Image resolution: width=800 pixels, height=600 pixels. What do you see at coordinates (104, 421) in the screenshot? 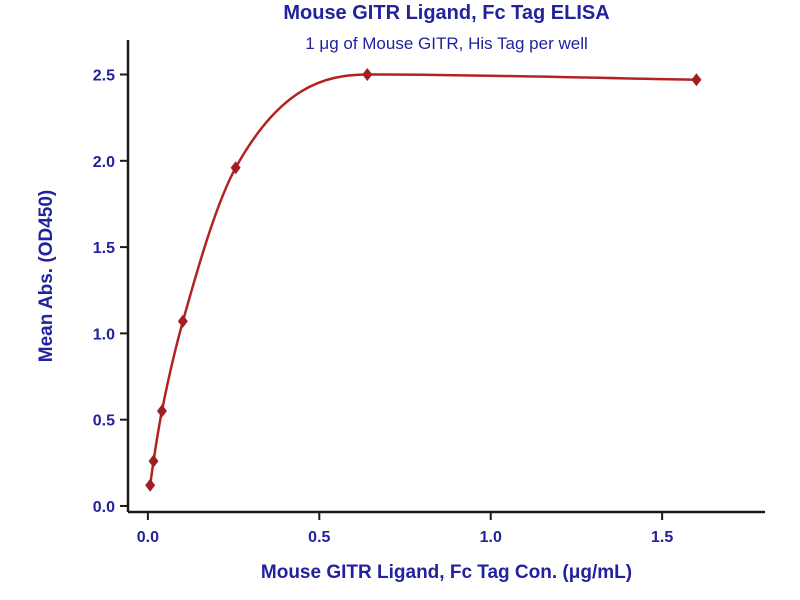
I see `y-tick-label: 0.5` at bounding box center [104, 421].